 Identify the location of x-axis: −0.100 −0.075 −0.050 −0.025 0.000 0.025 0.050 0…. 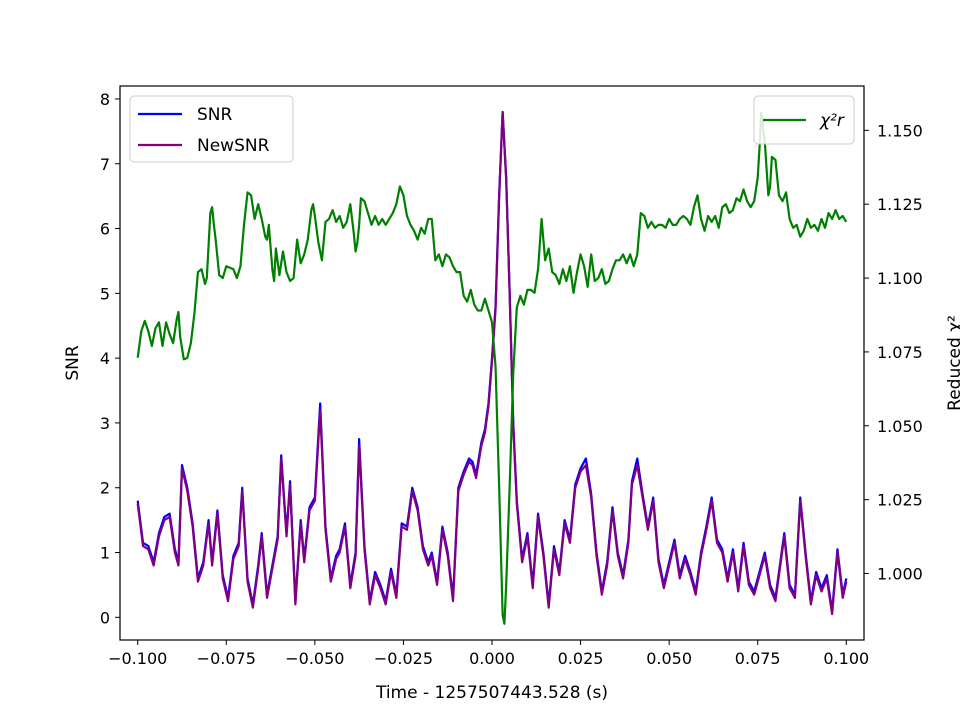
(488, 654).